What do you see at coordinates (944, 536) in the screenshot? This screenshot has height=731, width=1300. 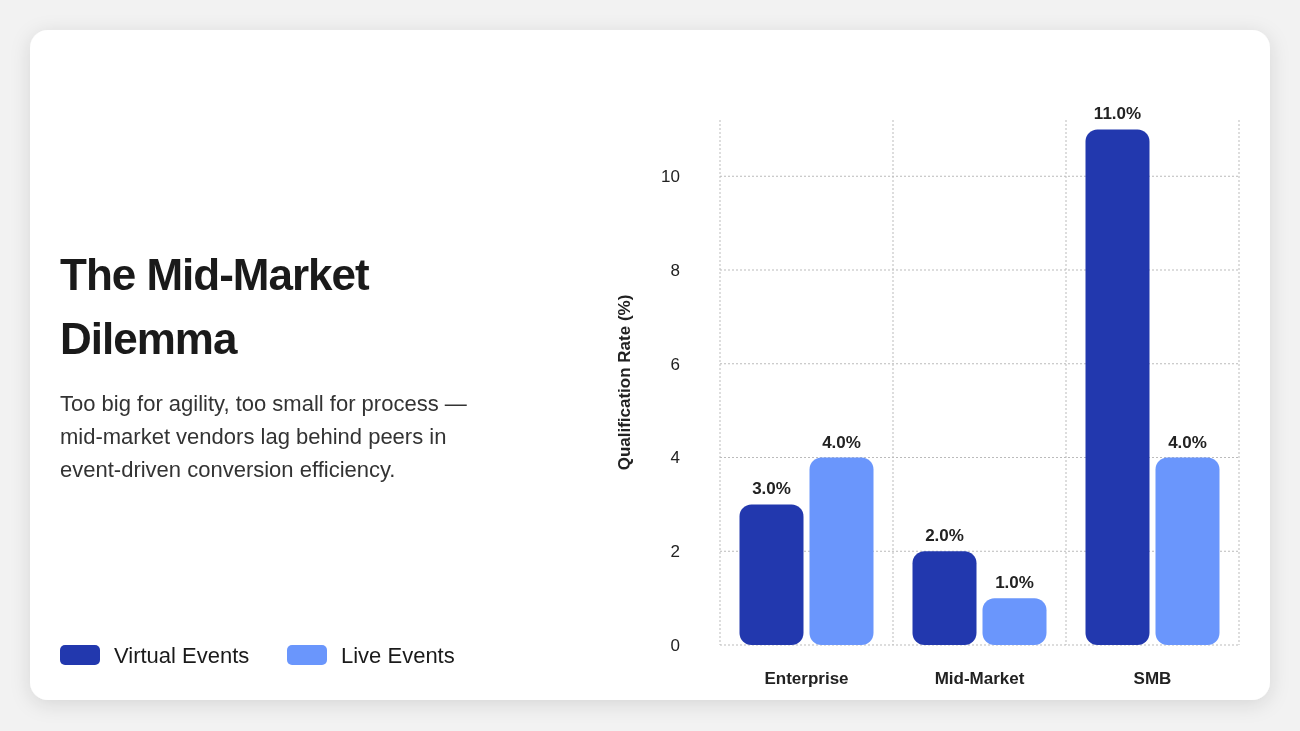 I see `data-label: 2.0%` at bounding box center [944, 536].